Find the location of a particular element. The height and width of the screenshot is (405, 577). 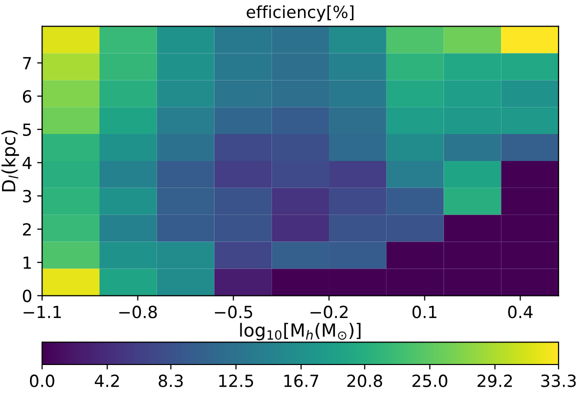

y-axis-title: D$_{l}$(kpc) is located at coordinates (10, 161).